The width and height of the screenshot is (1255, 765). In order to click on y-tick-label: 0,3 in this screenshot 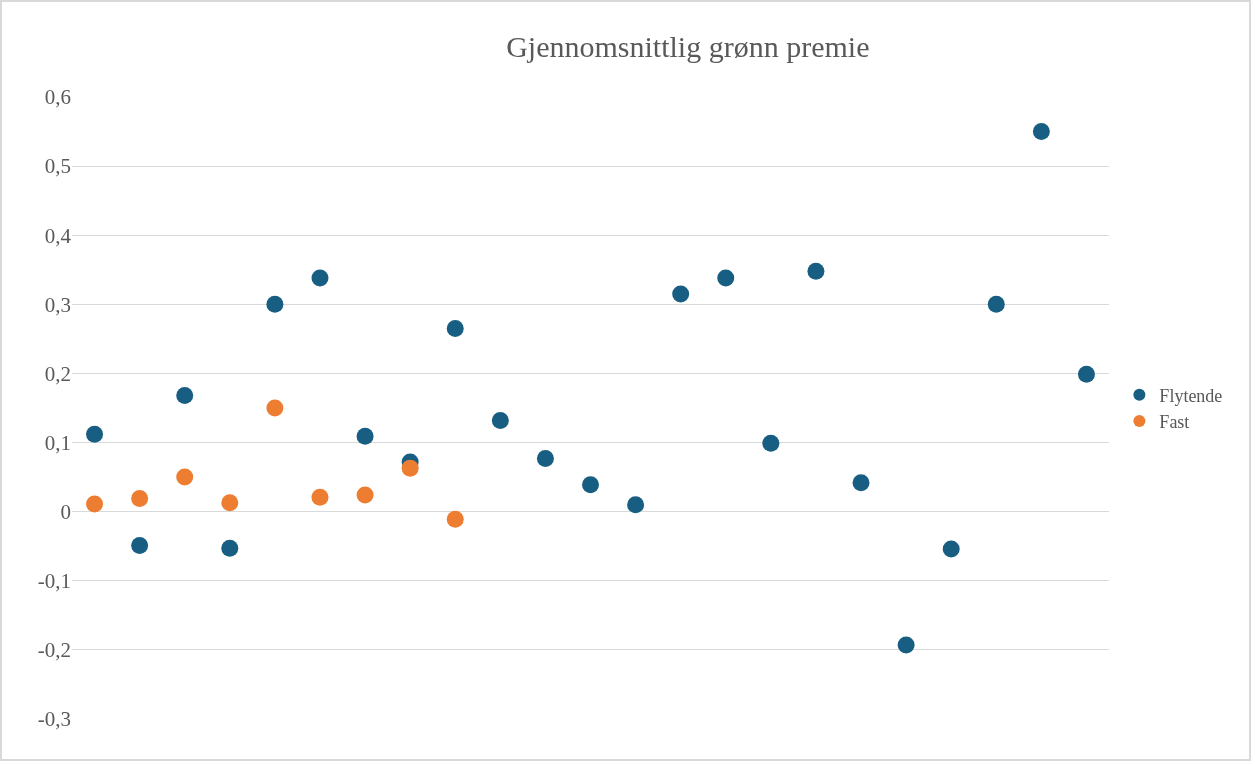, I will do `click(57, 304)`.